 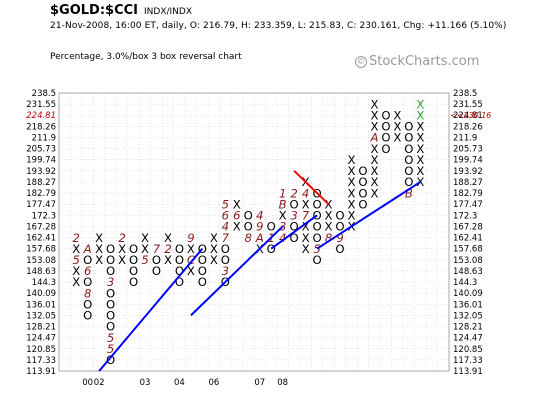 What do you see at coordinates (168, 12) in the screenshot?
I see `exchange: INDX/INDX` at bounding box center [168, 12].